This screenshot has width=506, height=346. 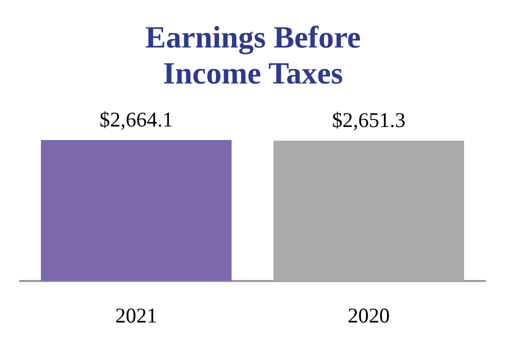 I want to click on chart-title: Earnings Before Income Taxes, so click(x=253, y=55).